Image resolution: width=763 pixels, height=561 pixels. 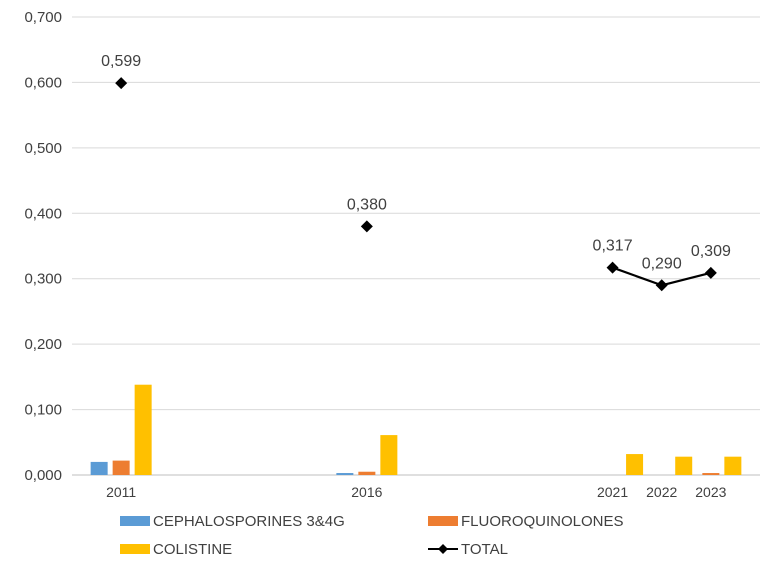 What do you see at coordinates (612, 492) in the screenshot?
I see `x-tick-label: 2021` at bounding box center [612, 492].